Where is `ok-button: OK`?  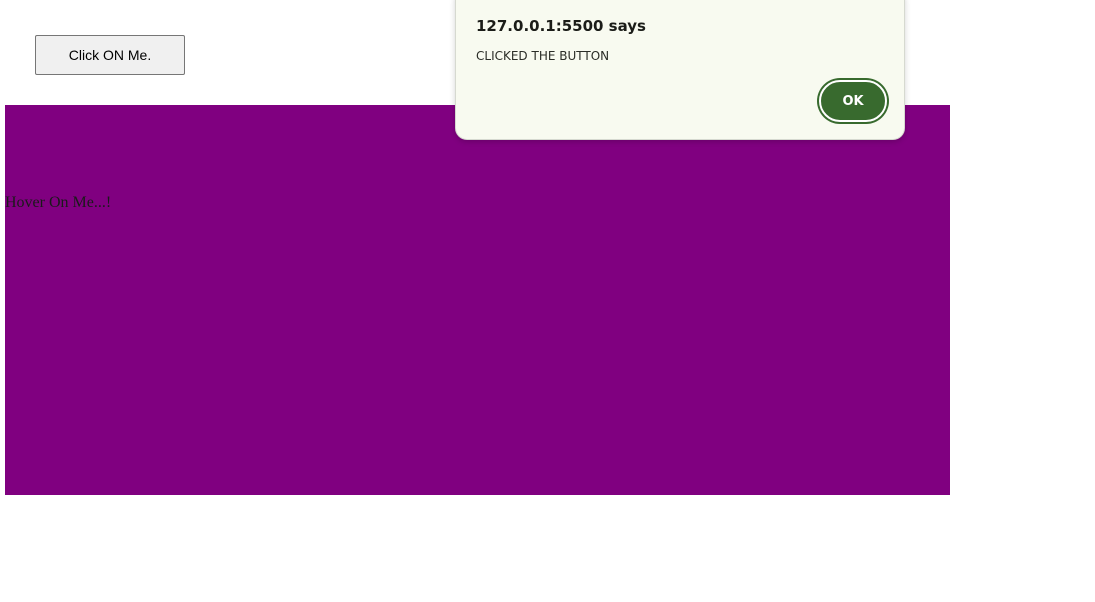 ok-button: OK is located at coordinates (853, 101).